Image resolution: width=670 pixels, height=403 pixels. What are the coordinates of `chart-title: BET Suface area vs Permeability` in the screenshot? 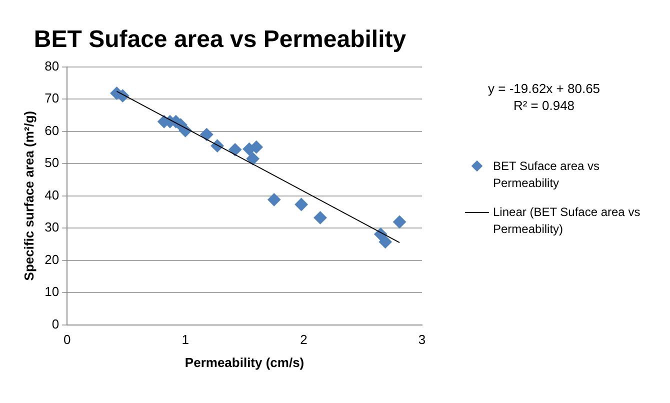 It's located at (220, 40).